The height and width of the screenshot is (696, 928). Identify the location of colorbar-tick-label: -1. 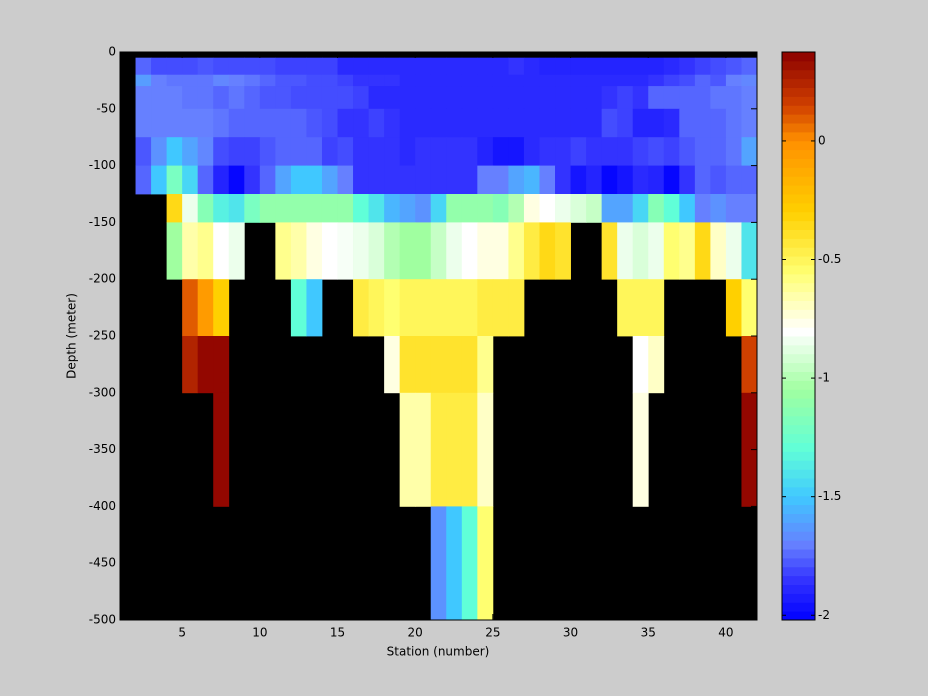
(824, 378).